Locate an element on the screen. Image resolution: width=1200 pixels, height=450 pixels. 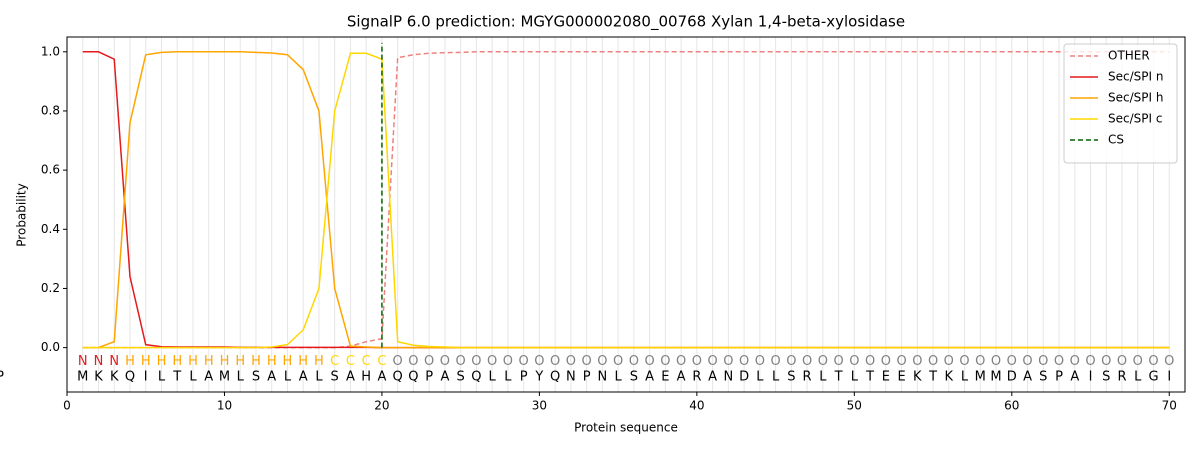
residue: G is located at coordinates (1153, 377).